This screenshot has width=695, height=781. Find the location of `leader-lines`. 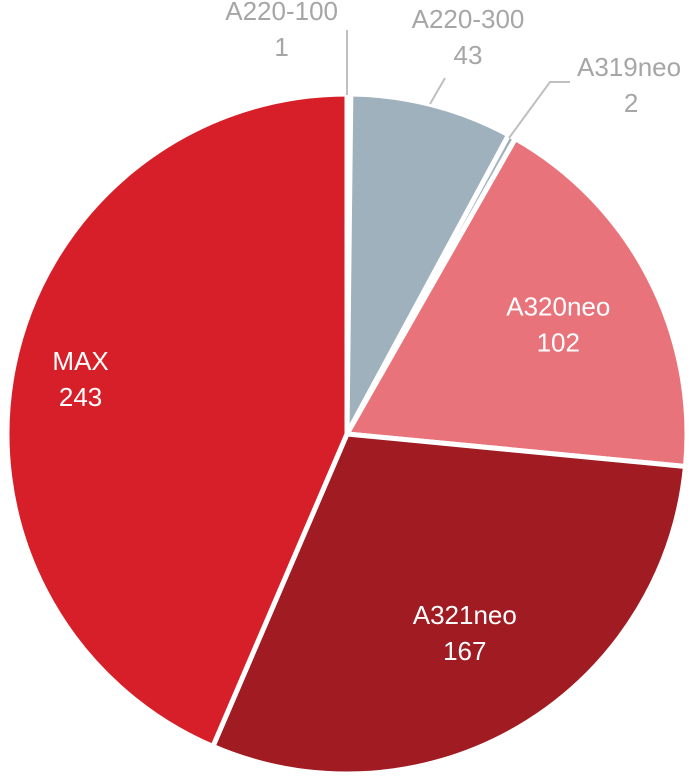

leader-lines is located at coordinates (458, 84).